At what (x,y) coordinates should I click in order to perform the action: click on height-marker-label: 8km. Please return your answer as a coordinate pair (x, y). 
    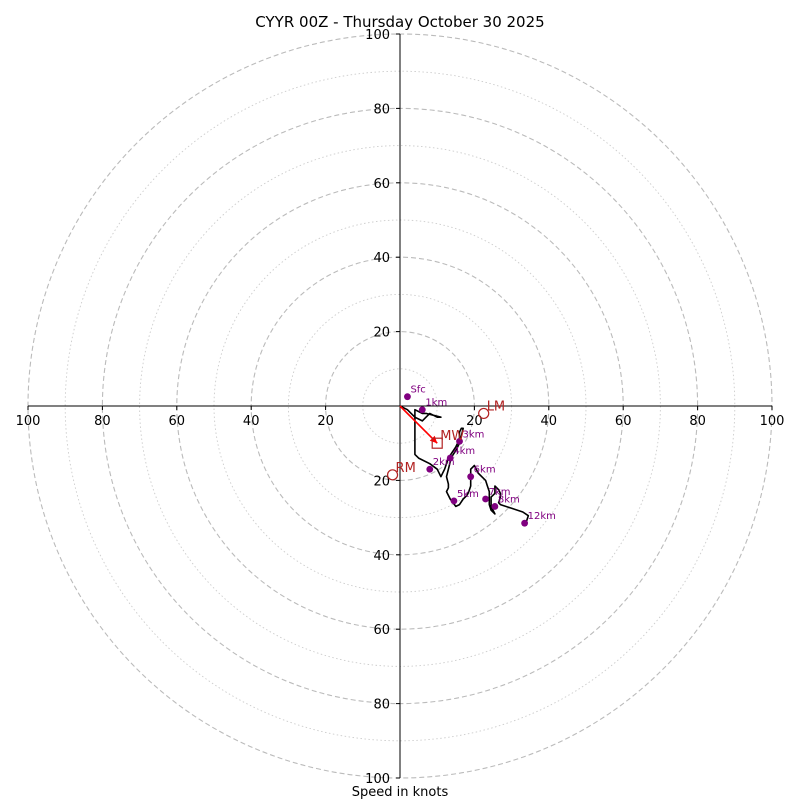
    Looking at the image, I should click on (509, 499).